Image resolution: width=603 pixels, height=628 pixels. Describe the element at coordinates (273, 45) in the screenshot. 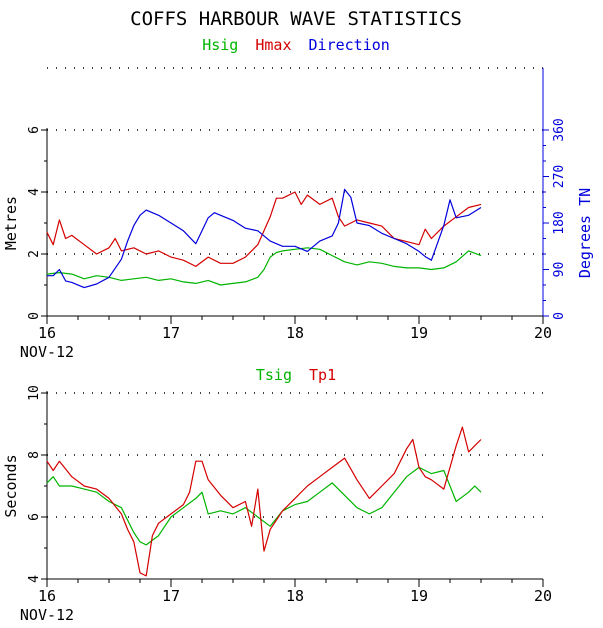

I see `legend-hmax: Hmax` at that location.